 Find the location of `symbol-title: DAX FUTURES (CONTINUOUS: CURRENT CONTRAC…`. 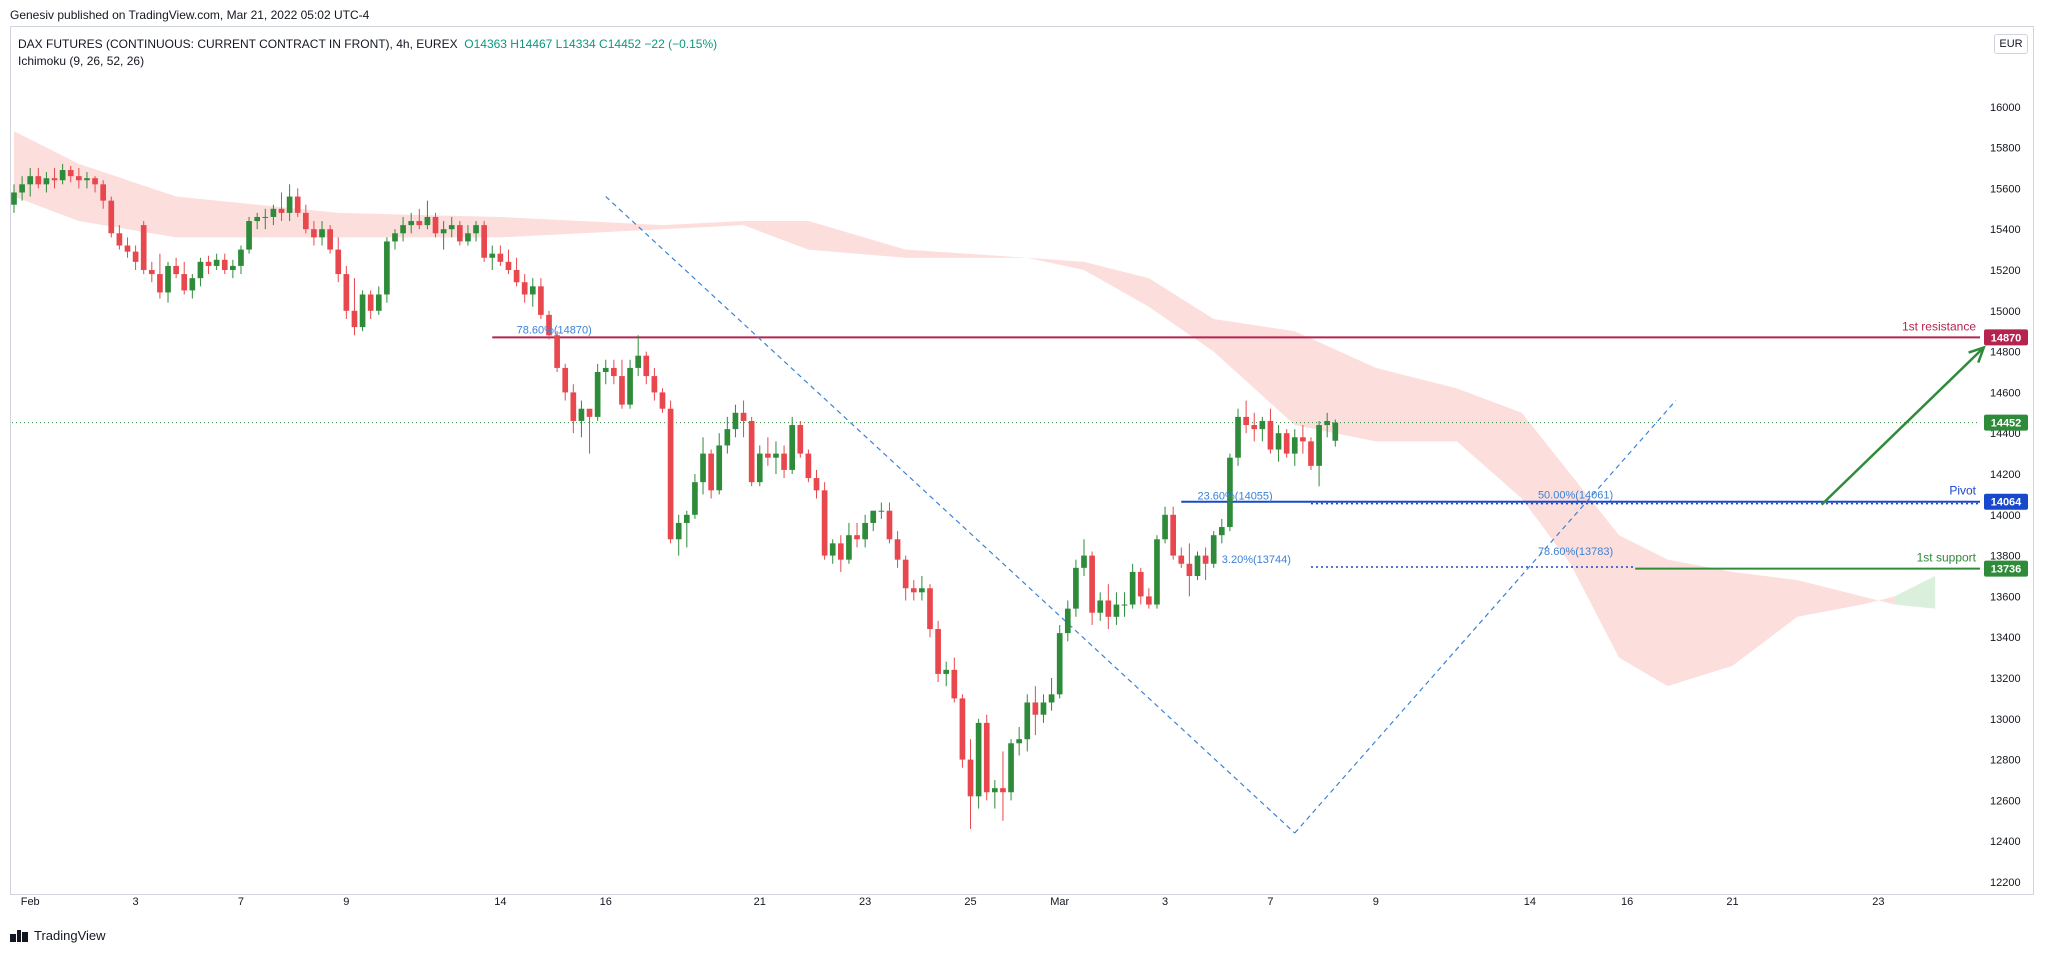

symbol-title: DAX FUTURES (CONTINUOUS: CURRENT CONTRAC… is located at coordinates (238, 44).